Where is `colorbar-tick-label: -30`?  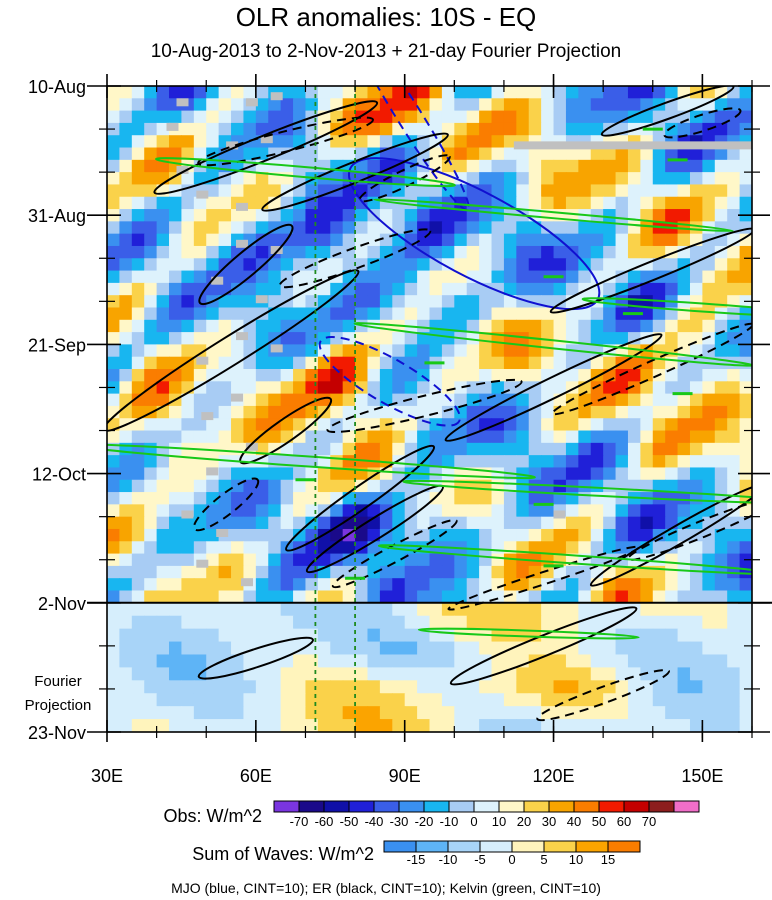 colorbar-tick-label: -30 is located at coordinates (399, 821).